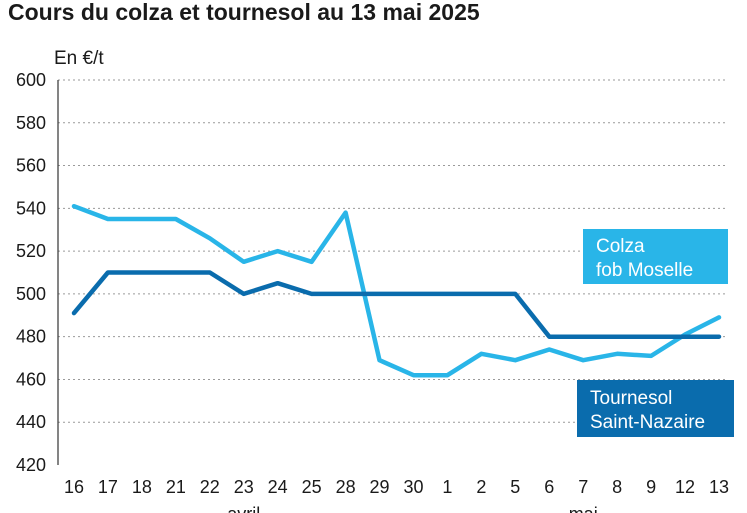 The width and height of the screenshot is (747, 513). I want to click on y-tick-label: 500, so click(31, 294).